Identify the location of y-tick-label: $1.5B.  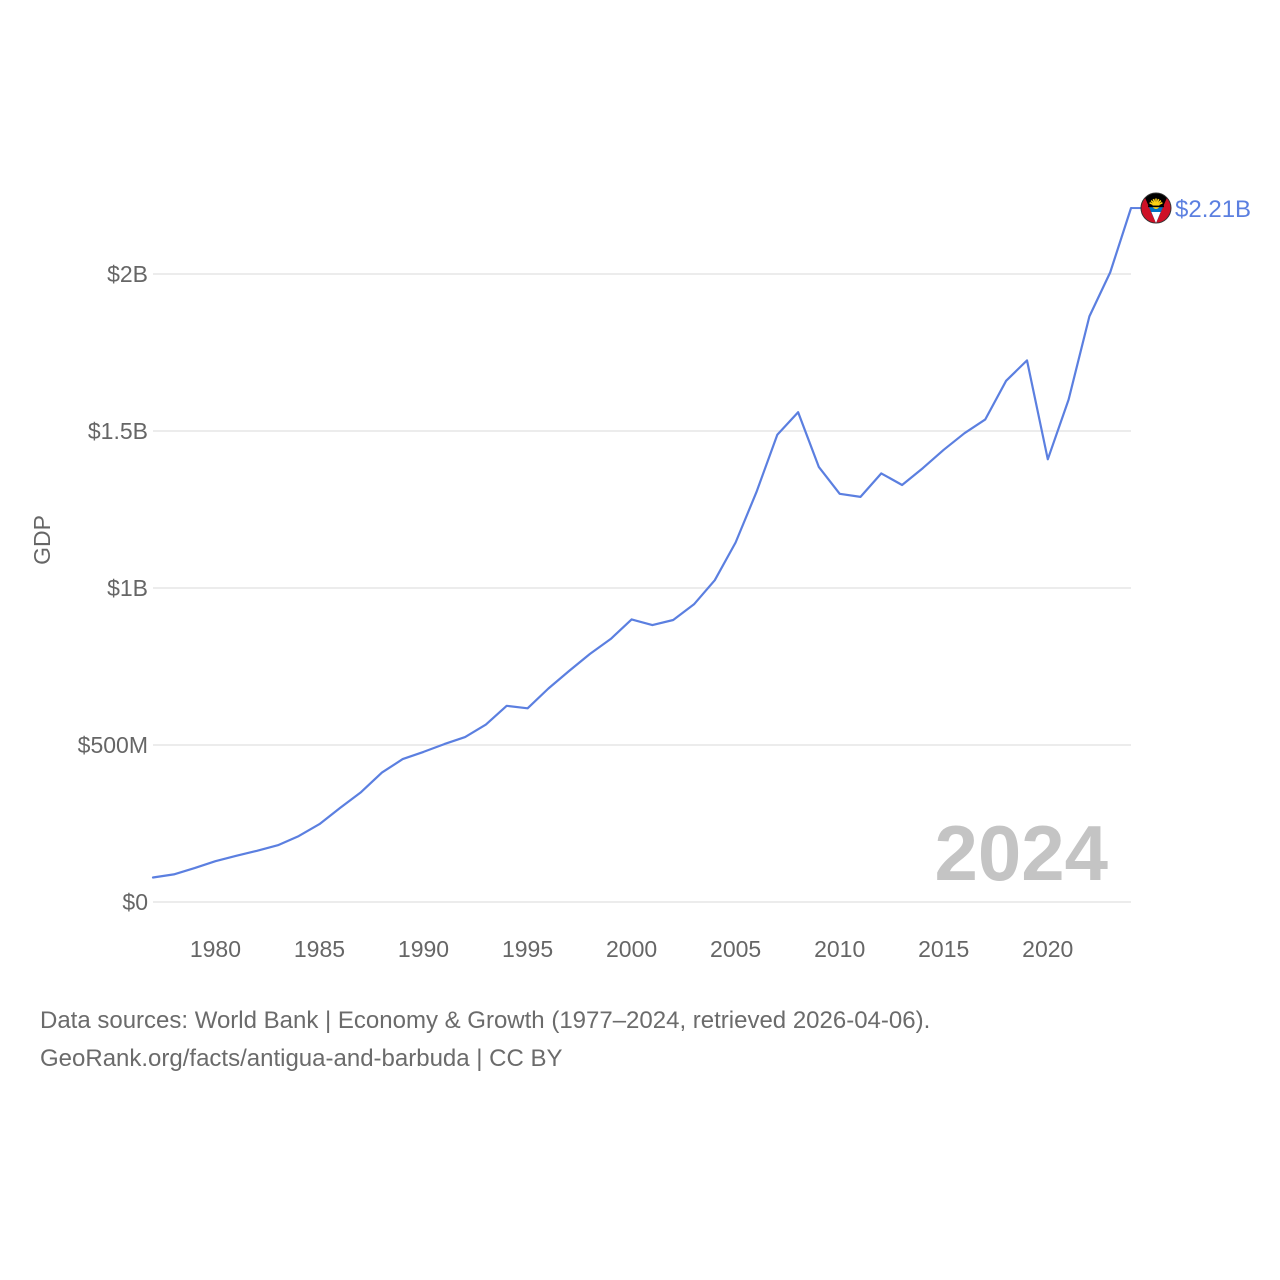
(118, 431).